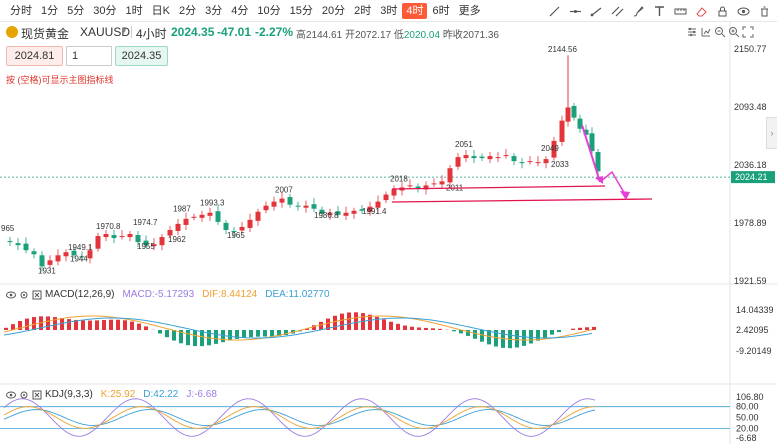 This screenshot has width=777, height=444. I want to click on zoom-out-icon, so click(720, 32).